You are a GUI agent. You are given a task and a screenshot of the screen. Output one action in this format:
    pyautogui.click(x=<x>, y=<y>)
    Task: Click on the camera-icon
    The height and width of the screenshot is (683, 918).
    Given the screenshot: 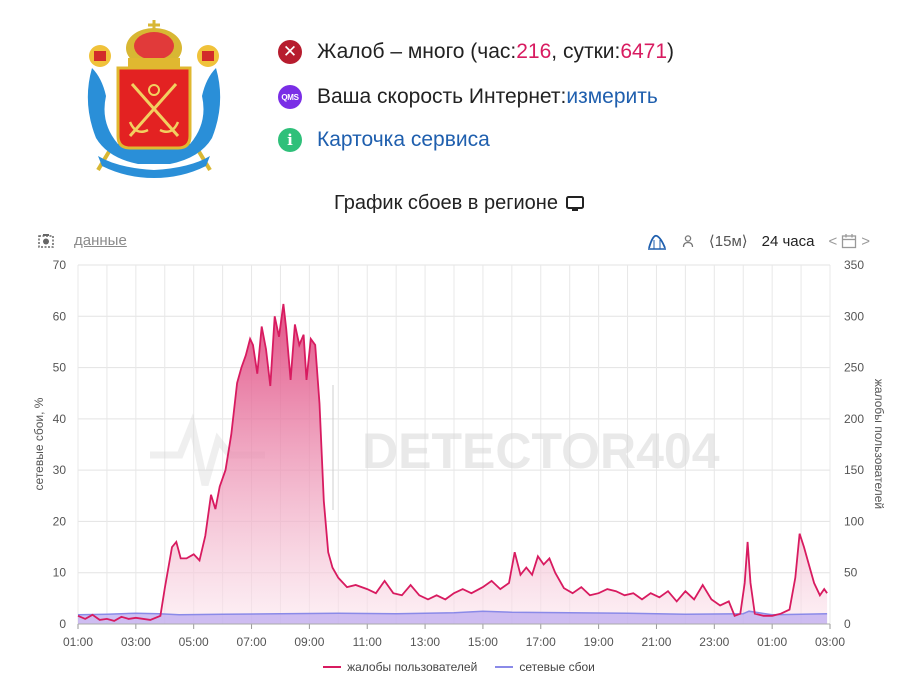 What is the action you would take?
    pyautogui.click(x=46, y=240)
    